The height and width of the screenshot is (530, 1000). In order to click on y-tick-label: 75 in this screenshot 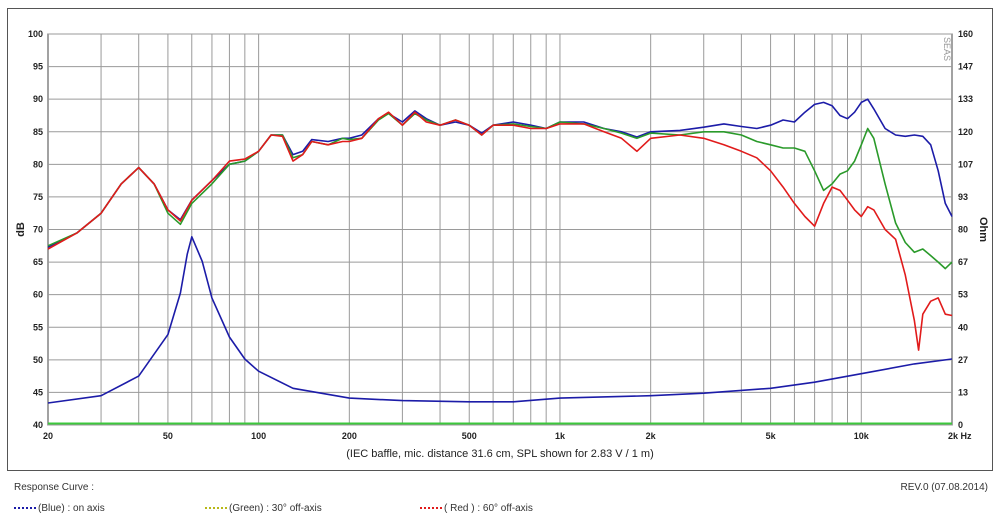, I will do `click(38, 197)`.